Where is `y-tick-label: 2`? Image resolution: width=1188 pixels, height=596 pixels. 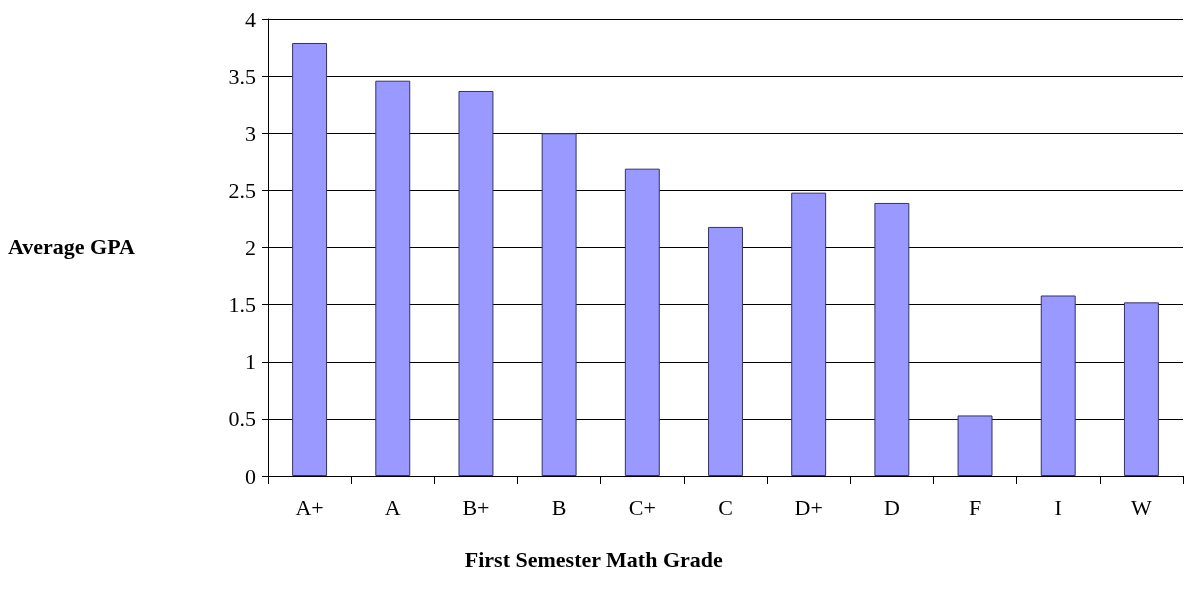 y-tick-label: 2 is located at coordinates (250, 247).